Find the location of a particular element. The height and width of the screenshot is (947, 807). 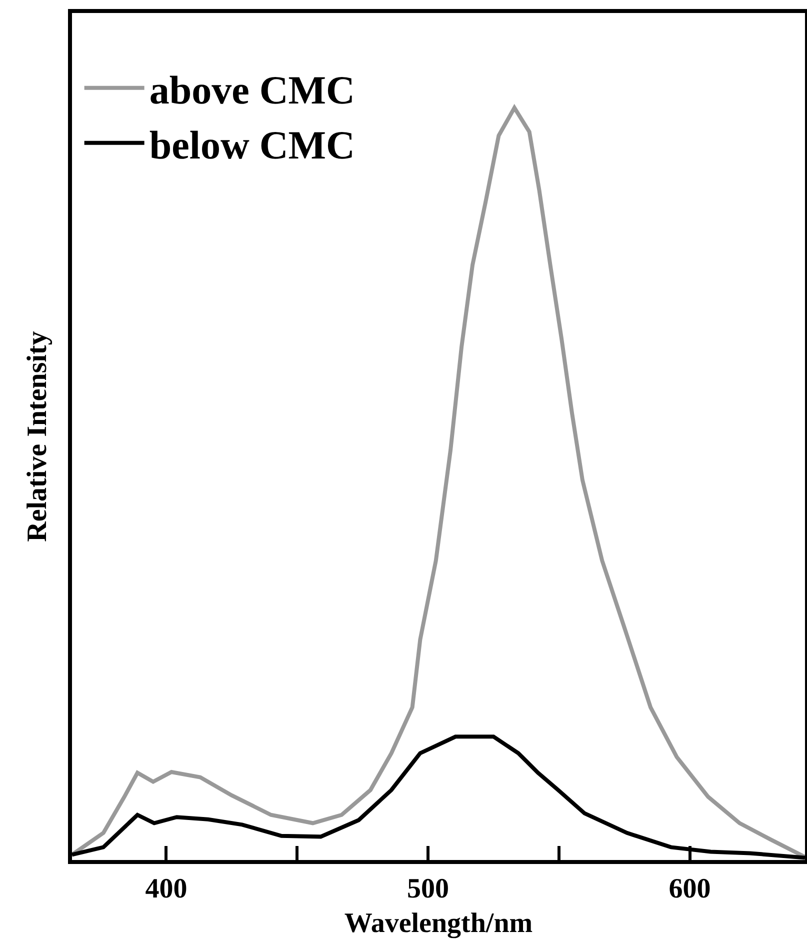

y-axis-title: Relative Intensity is located at coordinates (38, 436).